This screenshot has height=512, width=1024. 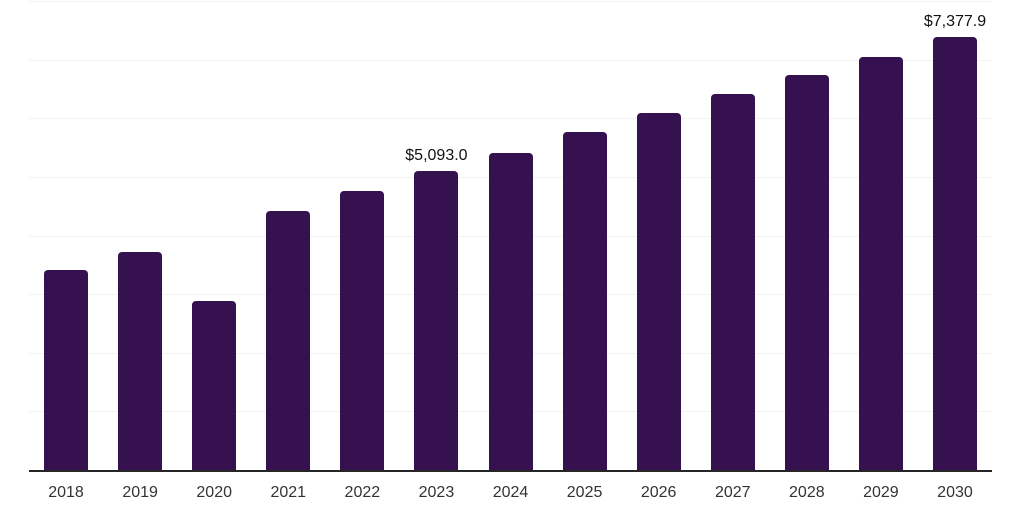 What do you see at coordinates (881, 492) in the screenshot?
I see `x-tick-label-2029: 2029` at bounding box center [881, 492].